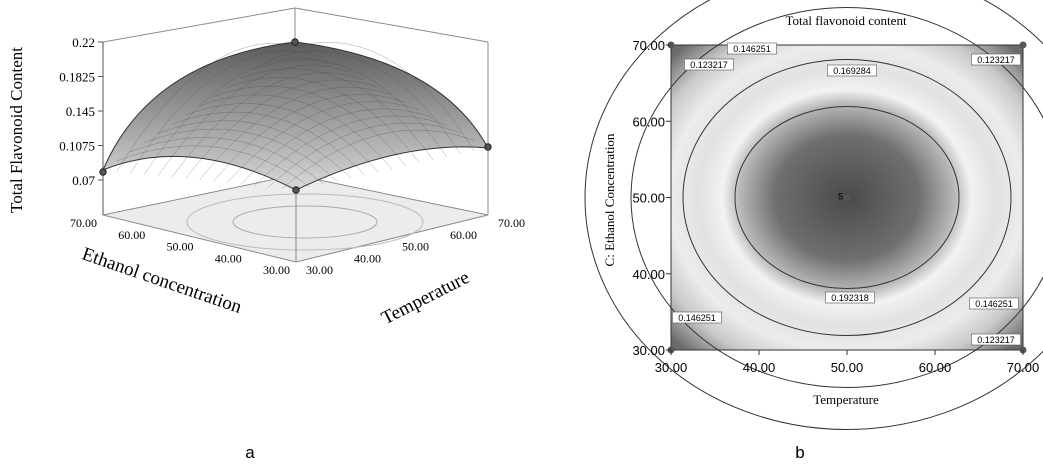 This screenshot has height=468, width=1043. Describe the element at coordinates (648, 121) in the screenshot. I see `y-tick-label: 60.00` at that location.